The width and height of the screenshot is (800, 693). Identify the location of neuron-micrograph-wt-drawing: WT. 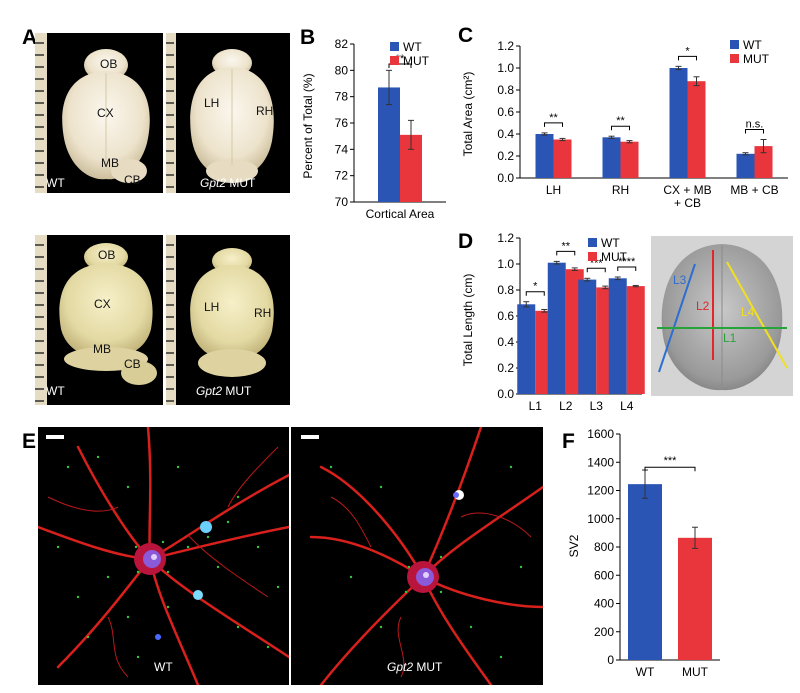
(163, 556).